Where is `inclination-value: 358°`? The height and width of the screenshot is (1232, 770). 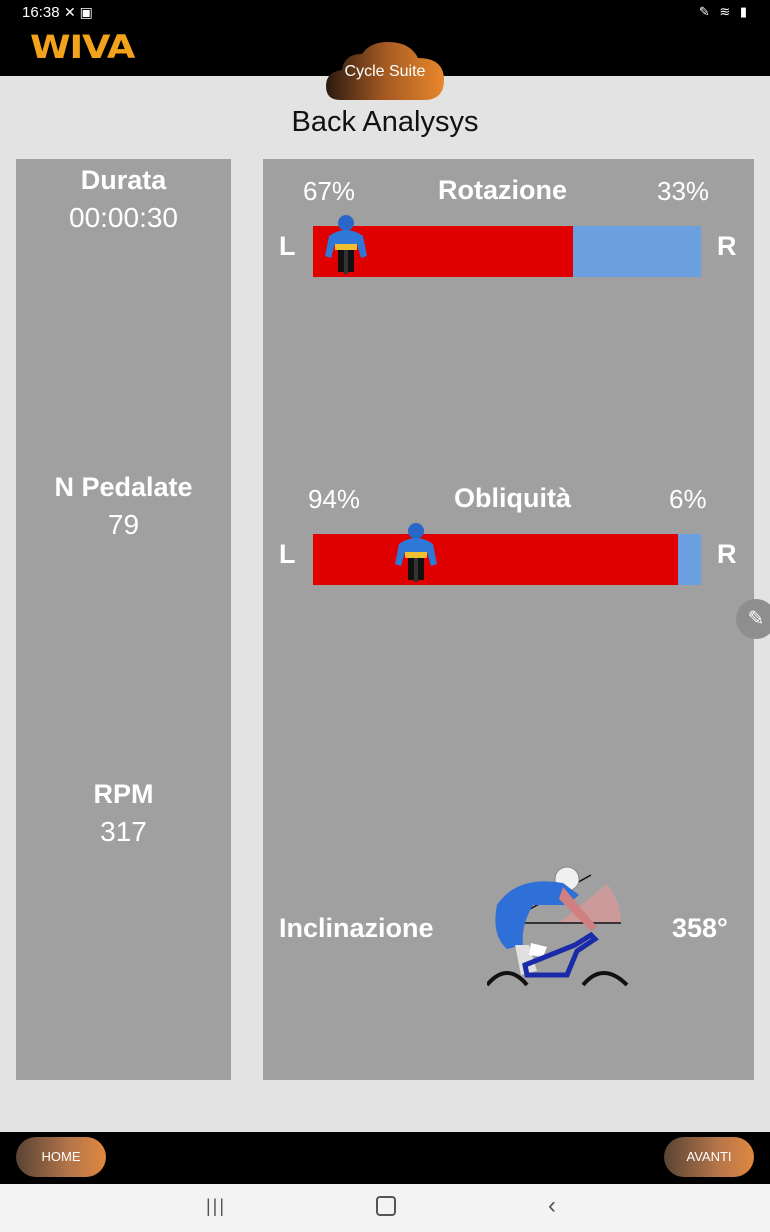
inclination-value: 358° is located at coordinates (700, 928).